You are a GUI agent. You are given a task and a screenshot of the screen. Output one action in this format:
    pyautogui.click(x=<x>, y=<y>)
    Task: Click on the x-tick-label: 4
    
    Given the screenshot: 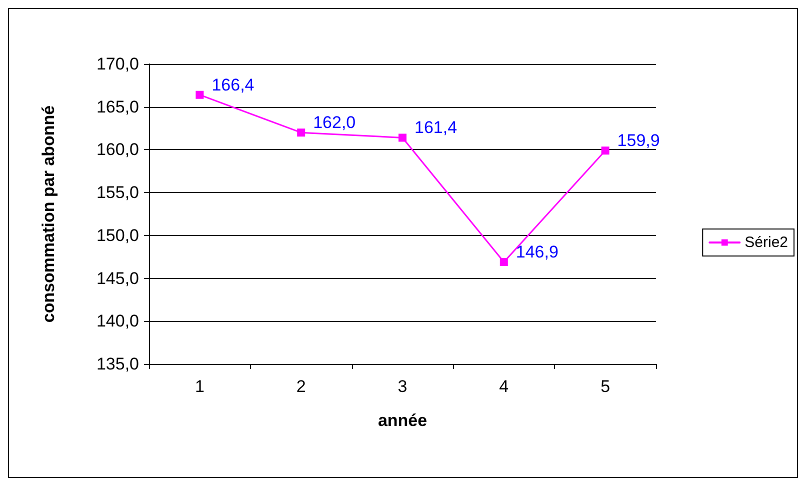 What is the action you would take?
    pyautogui.click(x=504, y=386)
    